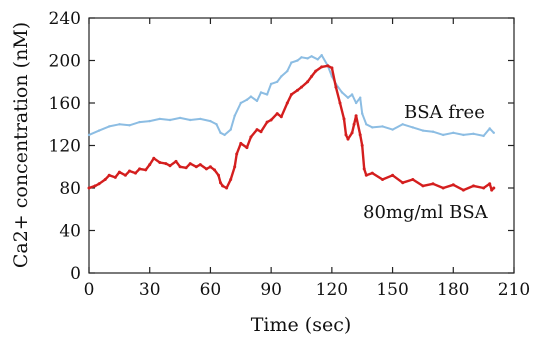  Describe the element at coordinates (514, 290) in the screenshot. I see `x-tick-label: 210` at that location.